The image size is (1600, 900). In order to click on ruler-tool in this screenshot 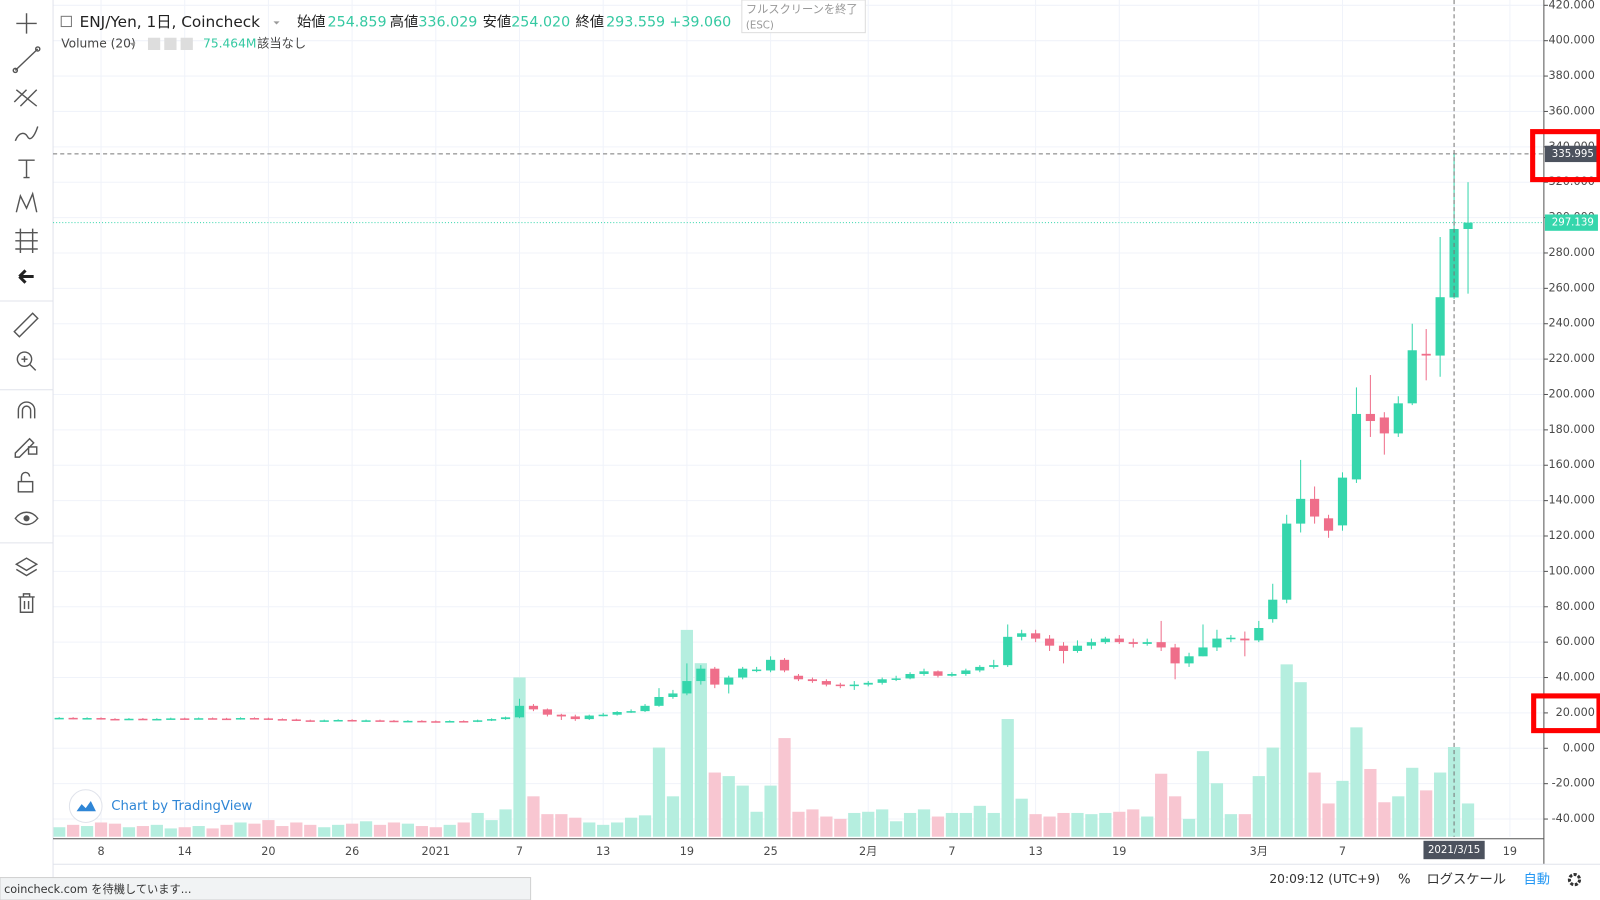, I will do `click(26, 325)`.